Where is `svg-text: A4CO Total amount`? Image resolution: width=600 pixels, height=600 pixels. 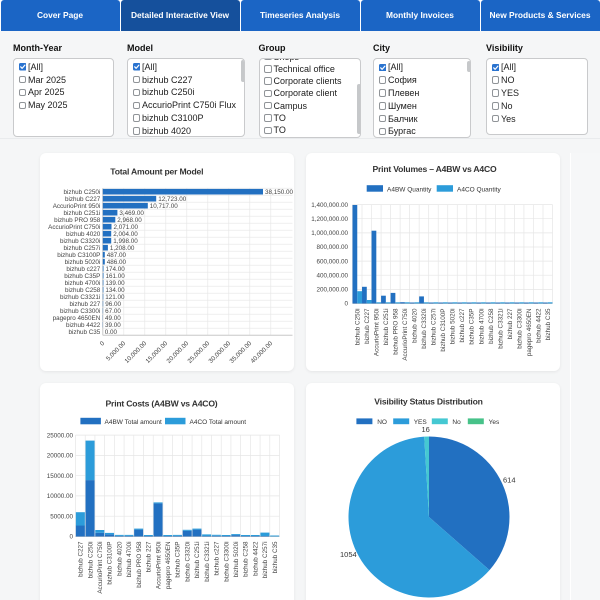
svg-text: A4CO Total amount is located at coordinates (217, 421).